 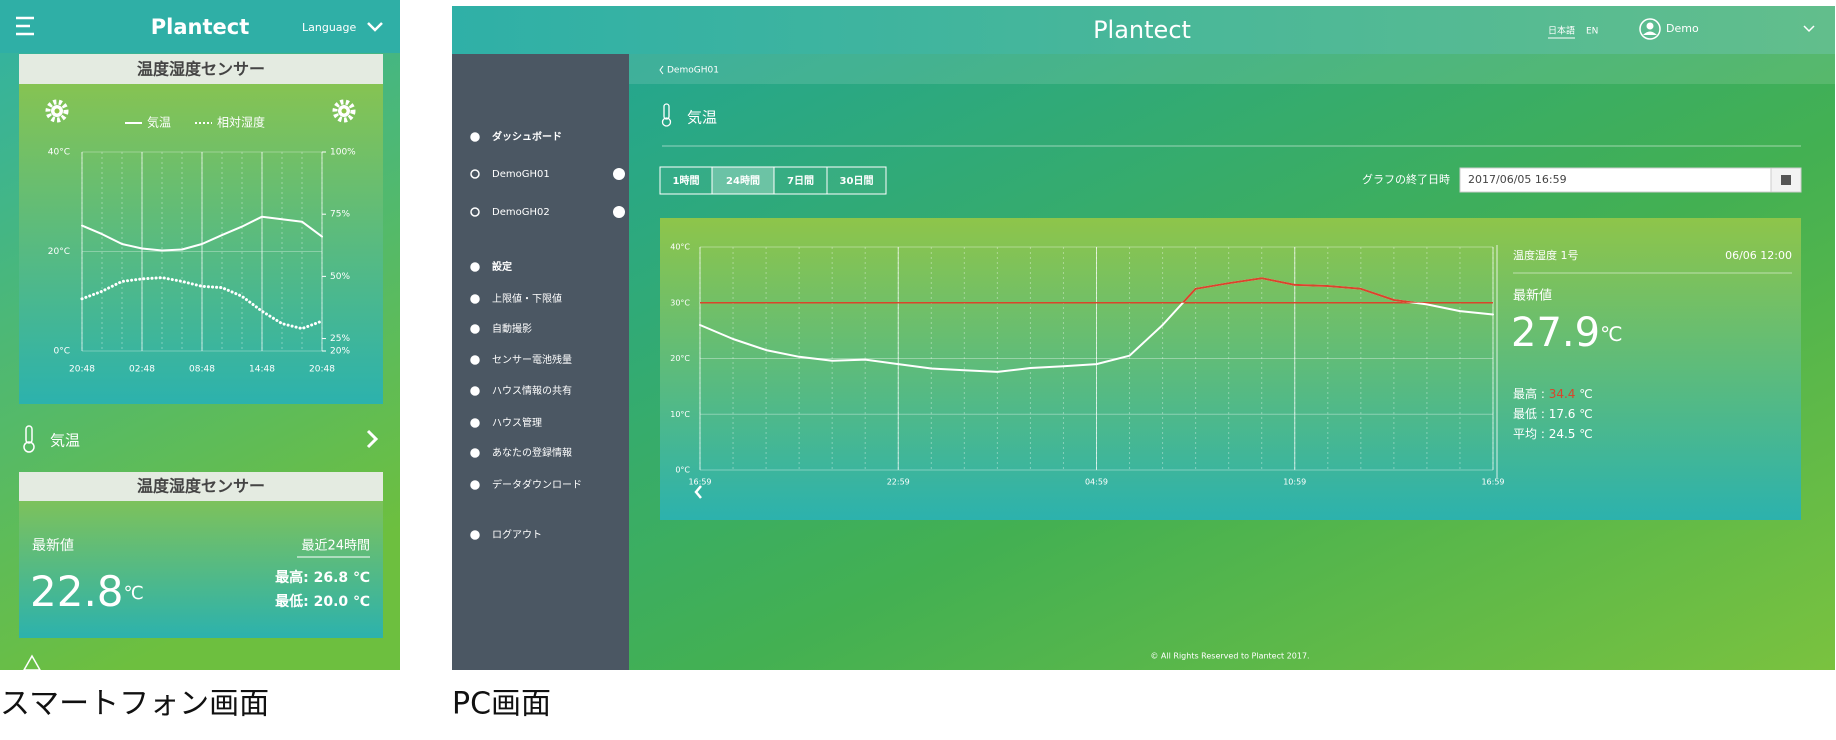 What do you see at coordinates (329, 27) in the screenshot?
I see `language-select: Language` at bounding box center [329, 27].